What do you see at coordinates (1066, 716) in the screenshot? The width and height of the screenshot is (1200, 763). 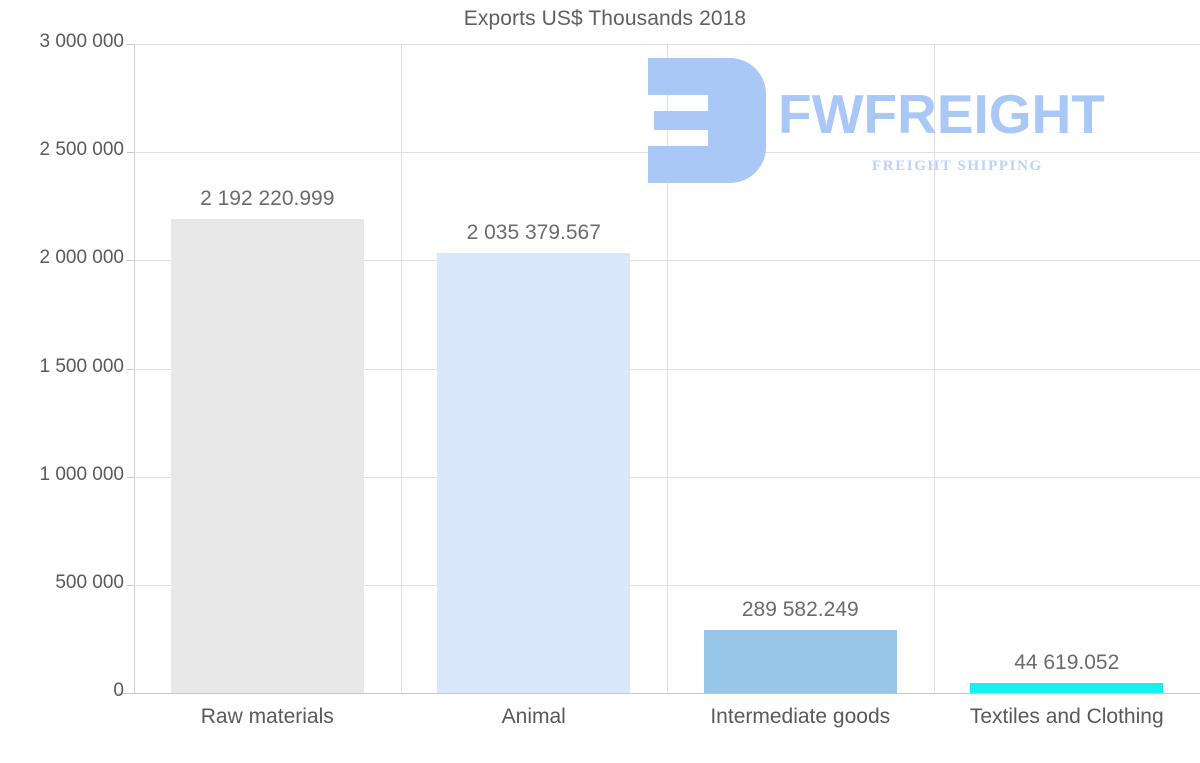 I see `x-axis-category-label: Textiles and Clothing` at bounding box center [1066, 716].